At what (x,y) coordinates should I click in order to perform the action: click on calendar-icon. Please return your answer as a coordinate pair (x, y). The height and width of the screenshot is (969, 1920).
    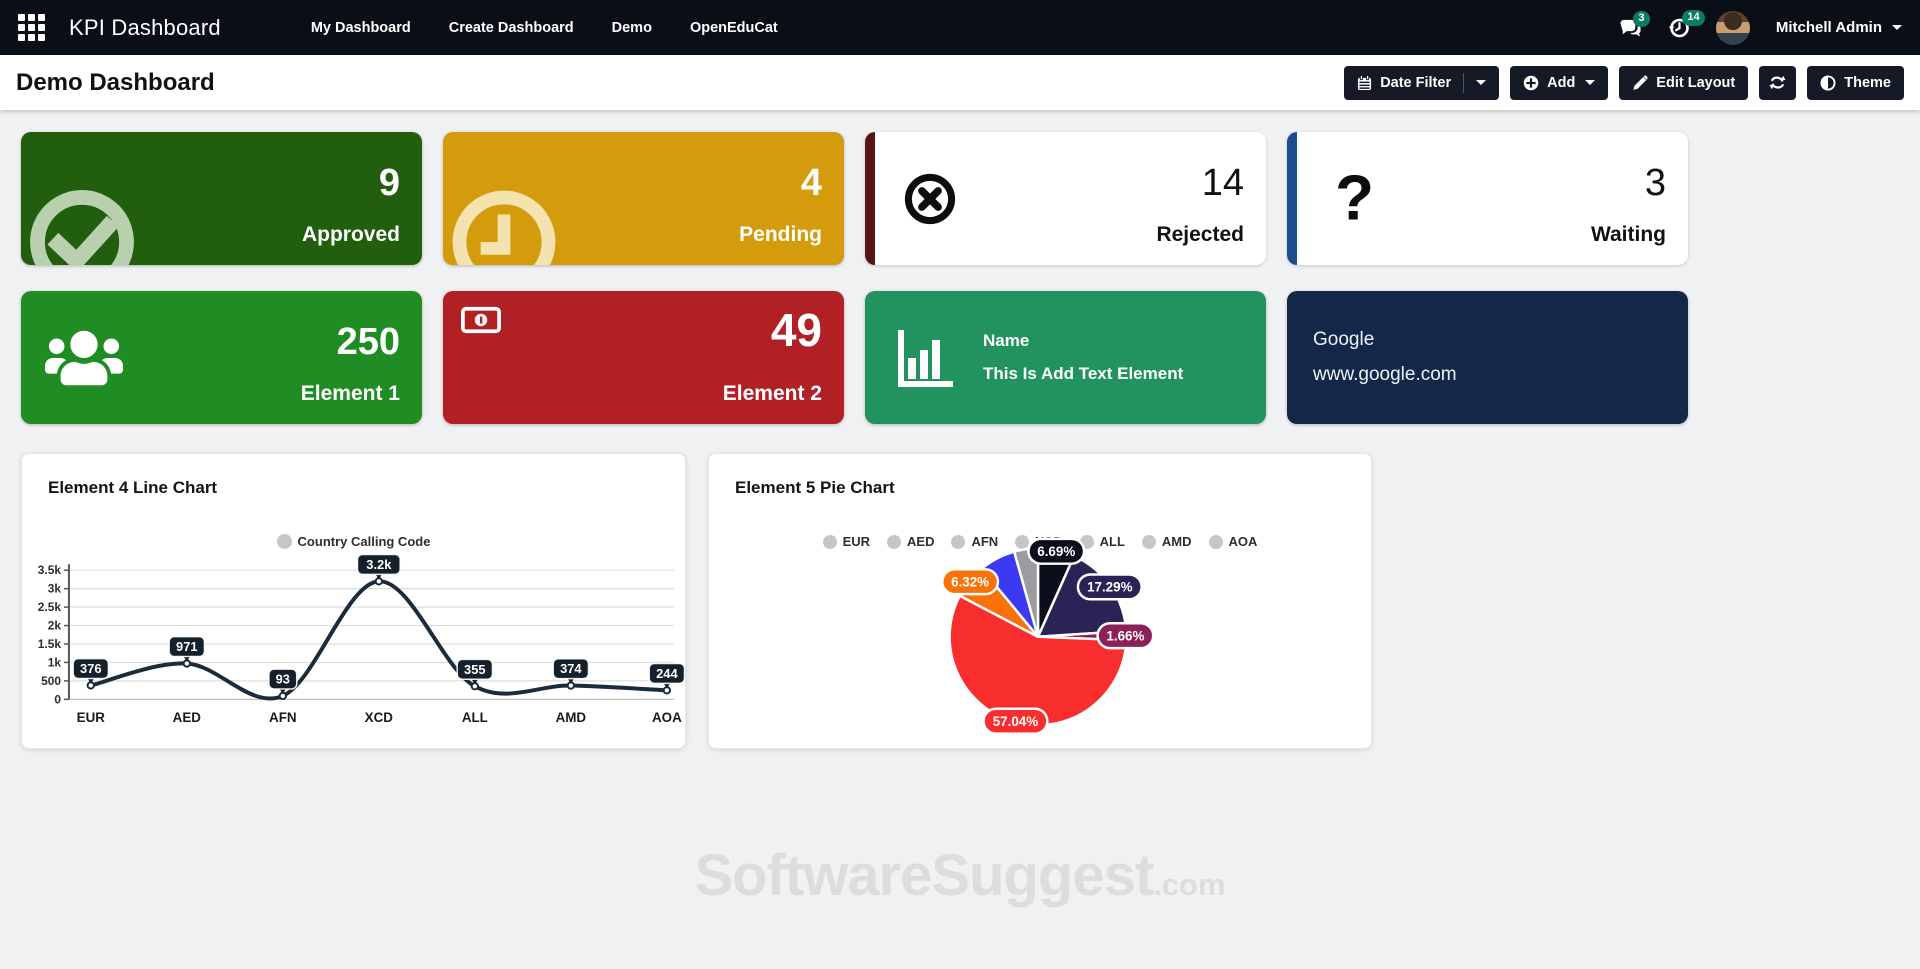
    Looking at the image, I should click on (1365, 82).